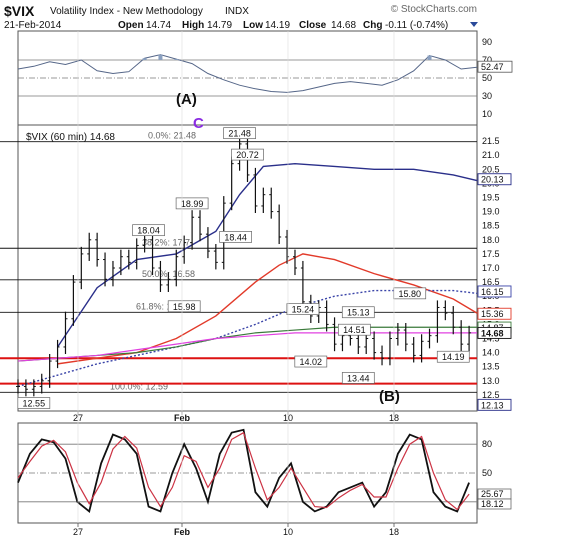 This screenshot has width=570, height=540. What do you see at coordinates (416, 25) in the screenshot?
I see `chg-value: -0.11 (-0.74%)` at bounding box center [416, 25].